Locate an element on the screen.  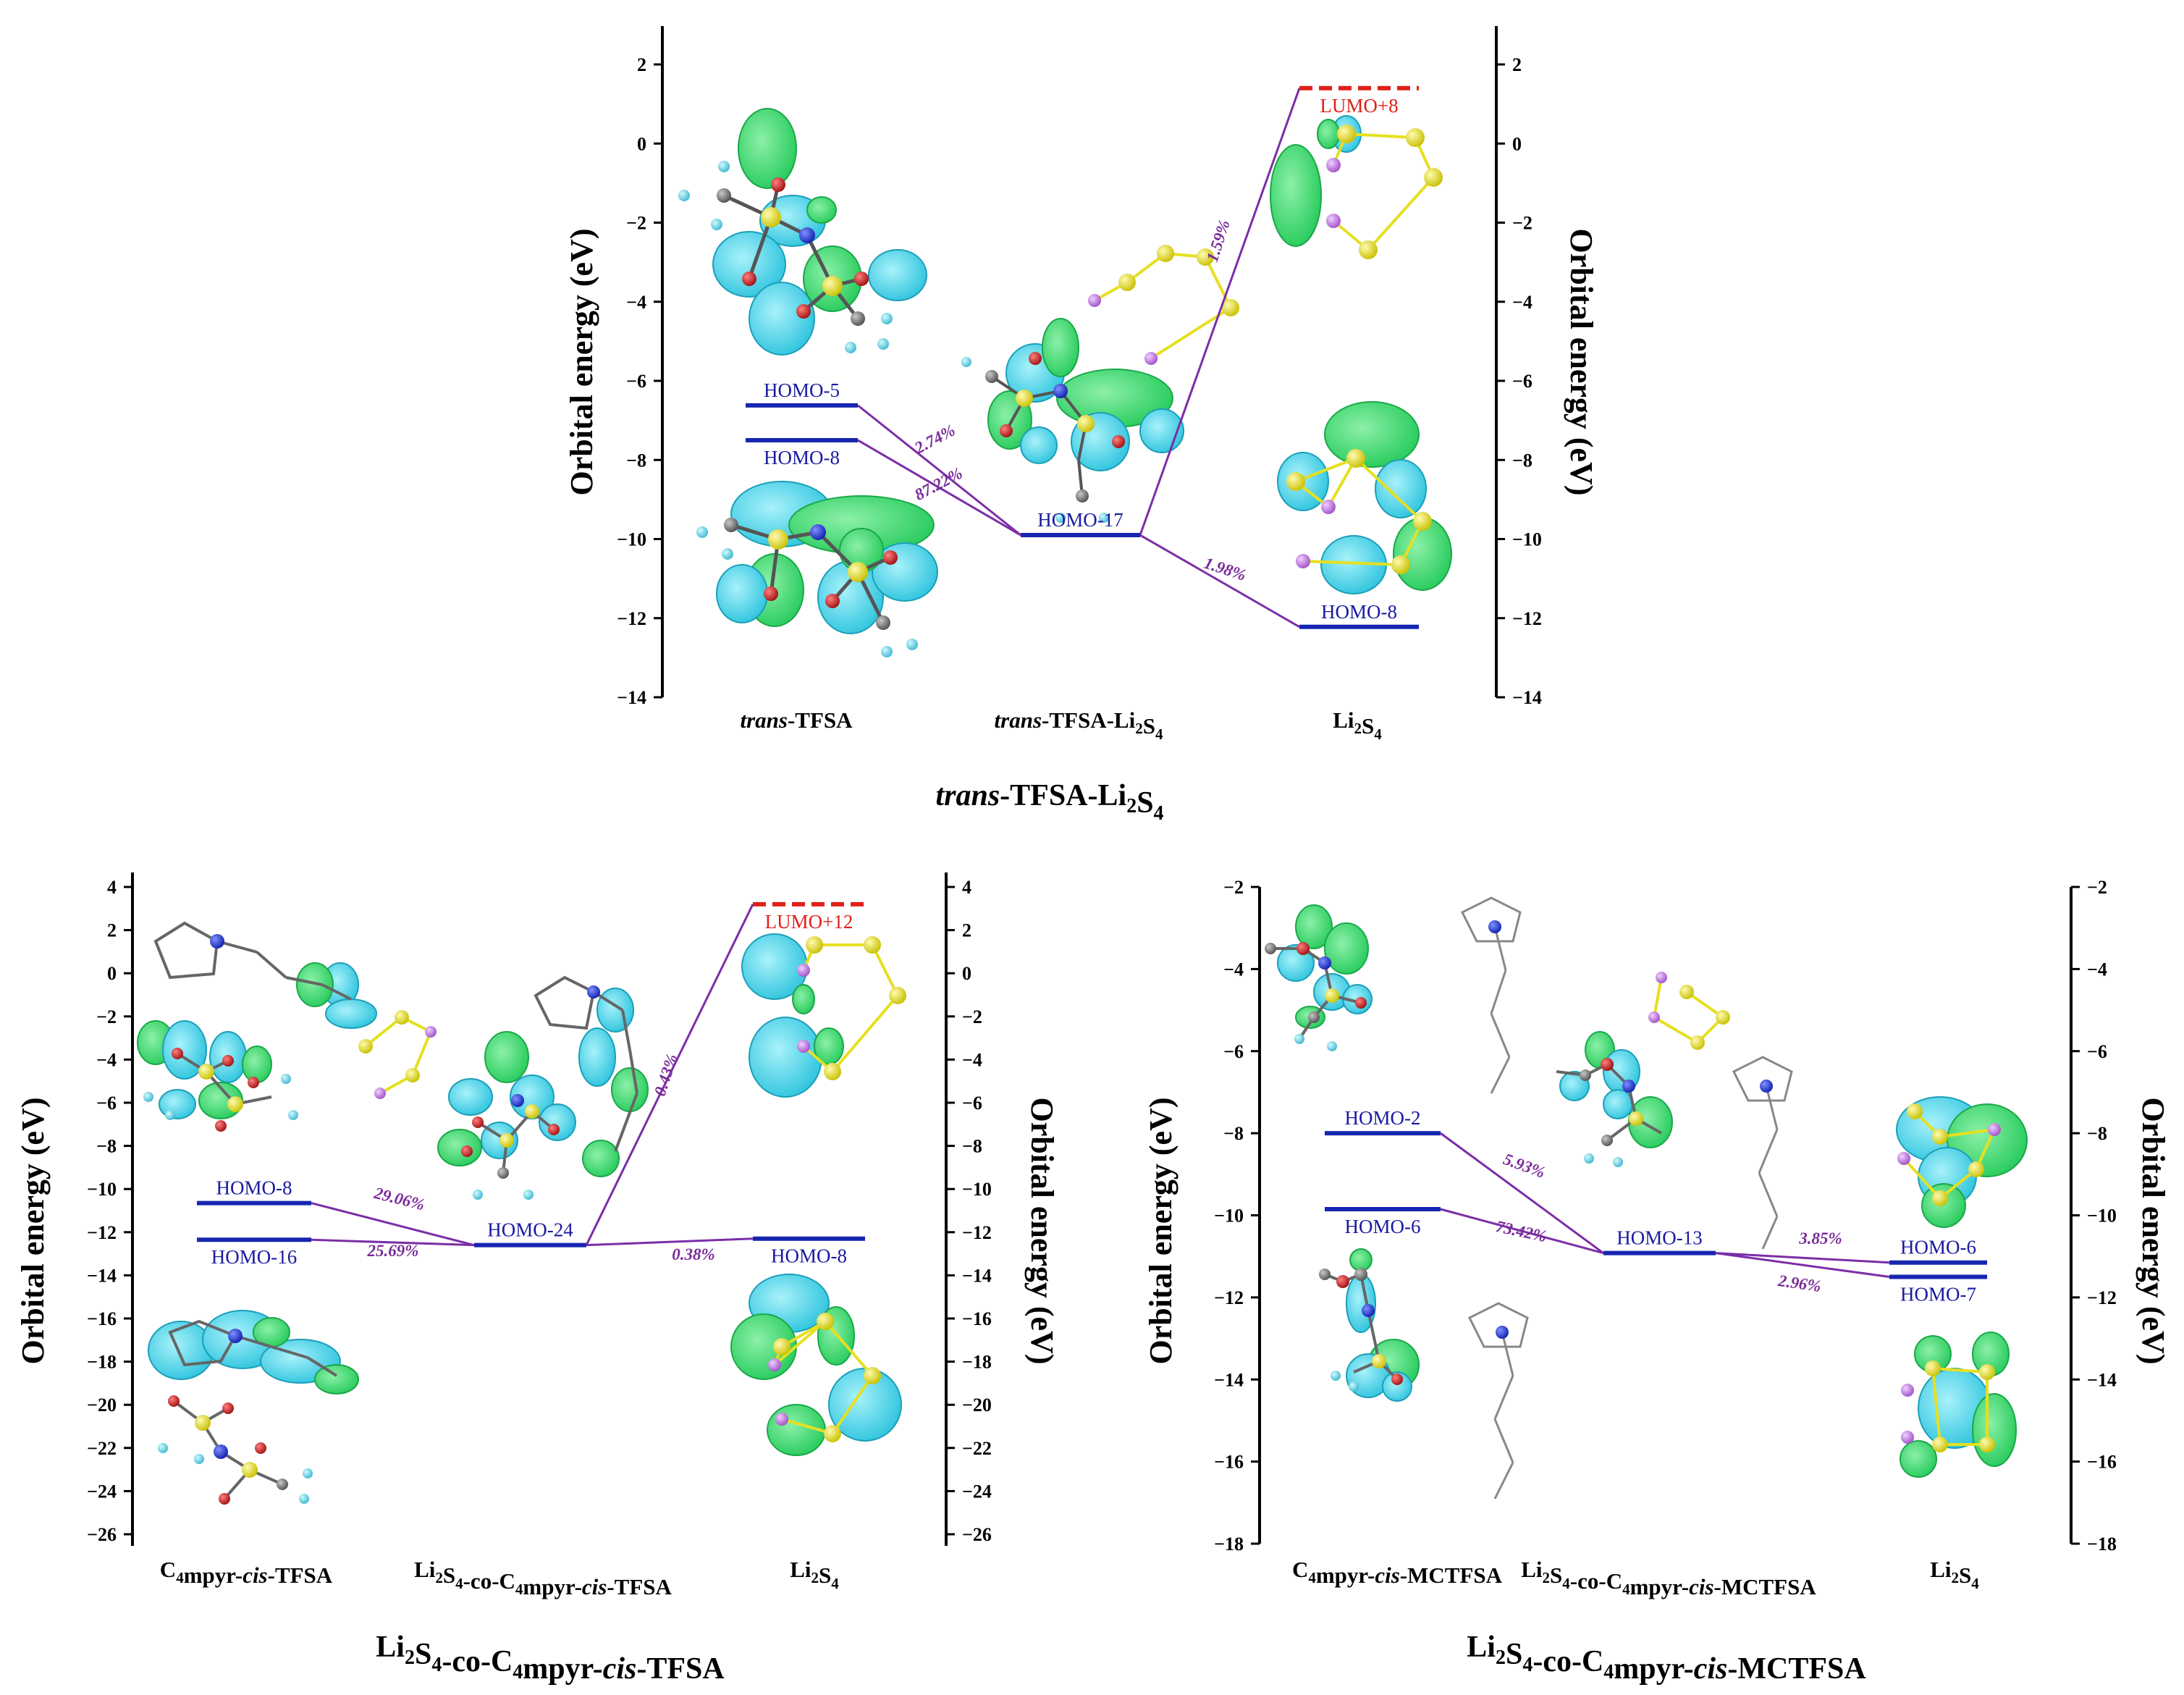
x-category-labels: trans-TFSA trans-TFSA-Li2S4 Li2S4 is located at coordinates (1061, 725).